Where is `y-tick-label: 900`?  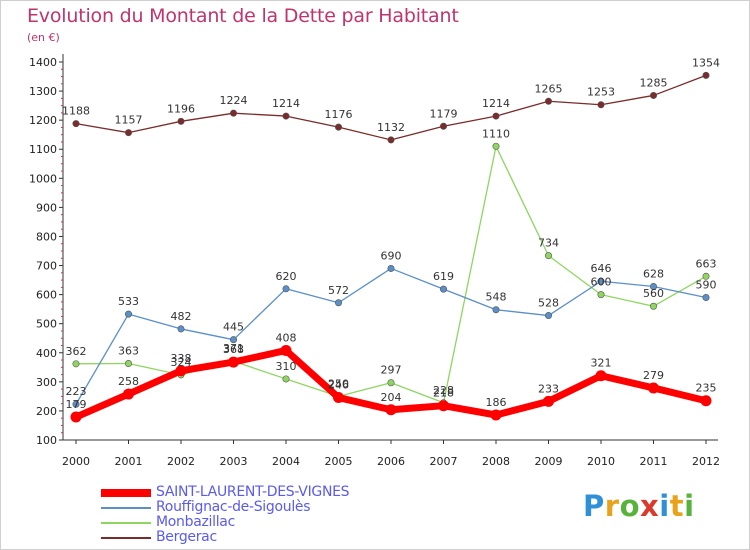 y-tick-label: 900 is located at coordinates (46, 207).